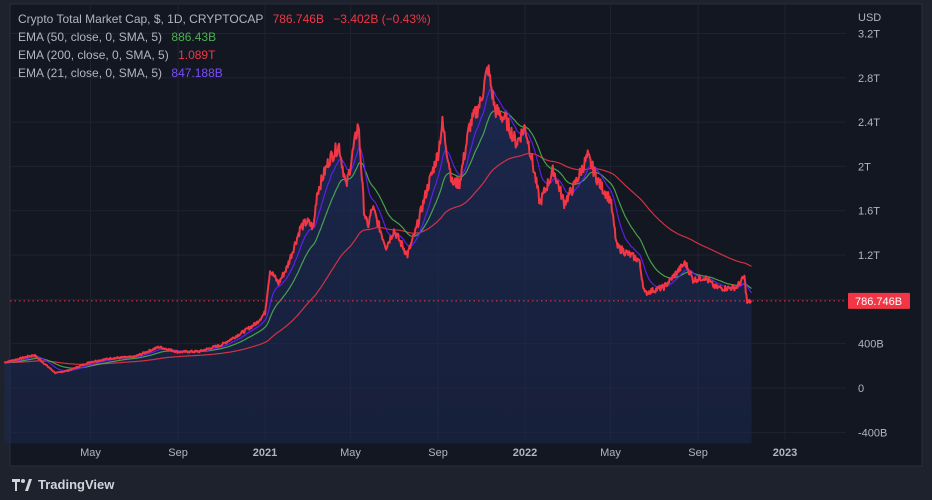 The image size is (932, 500). What do you see at coordinates (265, 453) in the screenshot?
I see `x-tick-label: 2021` at bounding box center [265, 453].